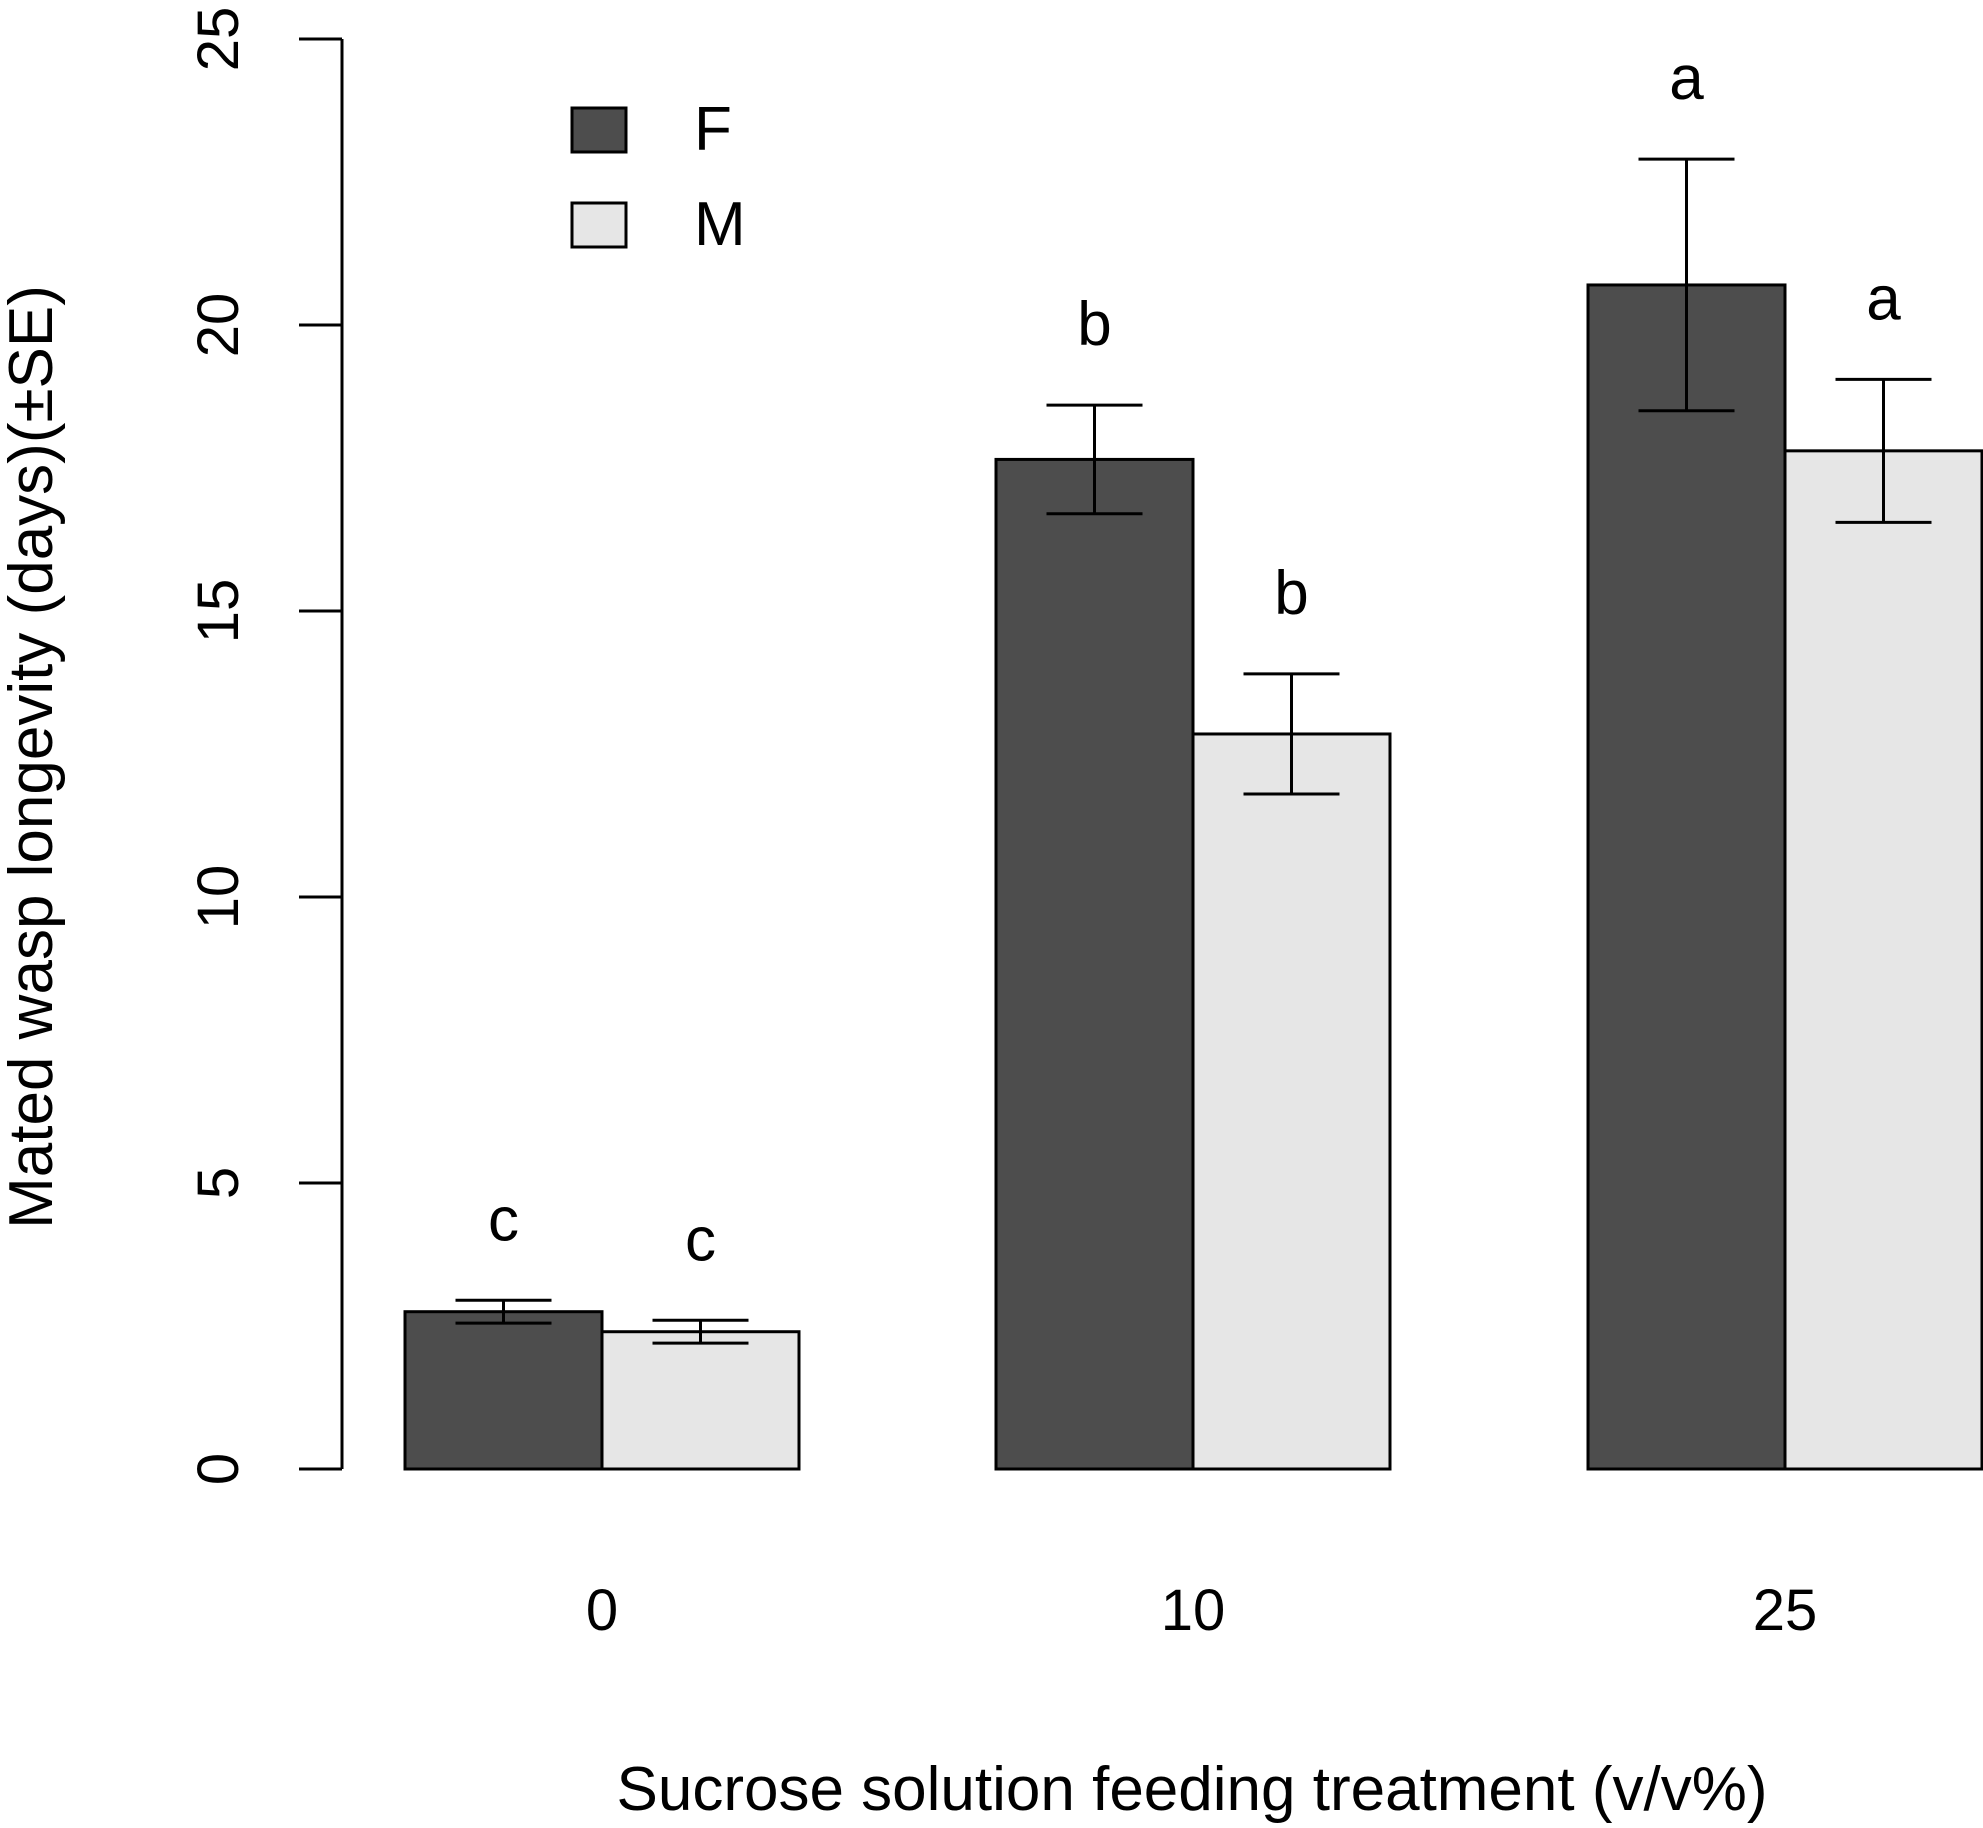 This screenshot has width=1983, height=1828. What do you see at coordinates (599, 130) in the screenshot?
I see `legend-swatch-F` at bounding box center [599, 130].